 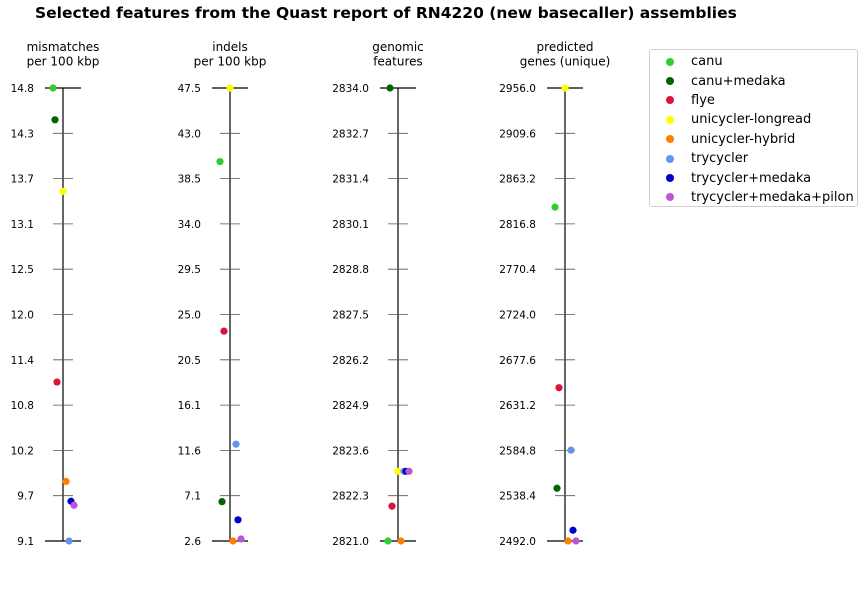 What do you see at coordinates (189, 134) in the screenshot?
I see `tick-label: 43.0` at bounding box center [189, 134].